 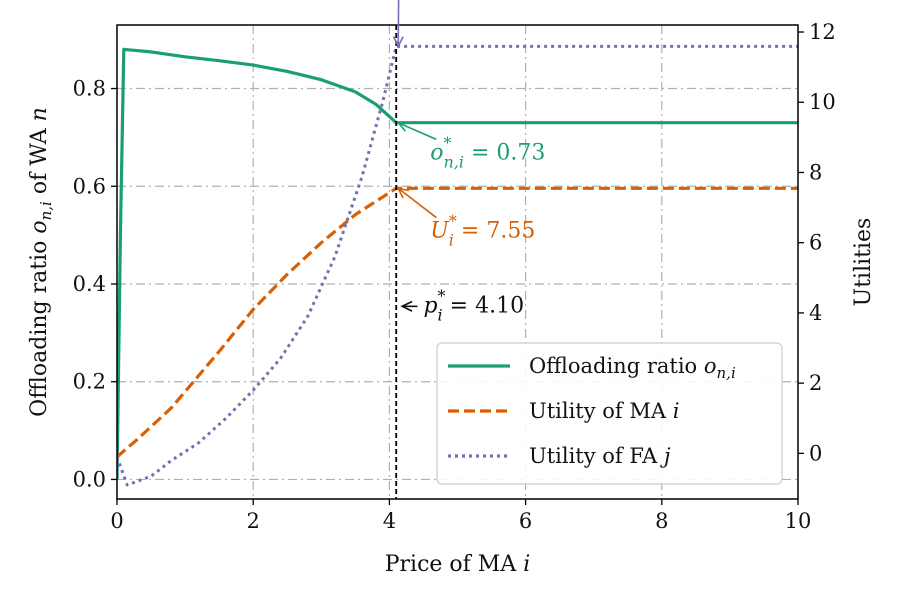 I want to click on y-left-tick-label: 0.0, so click(x=89, y=479).